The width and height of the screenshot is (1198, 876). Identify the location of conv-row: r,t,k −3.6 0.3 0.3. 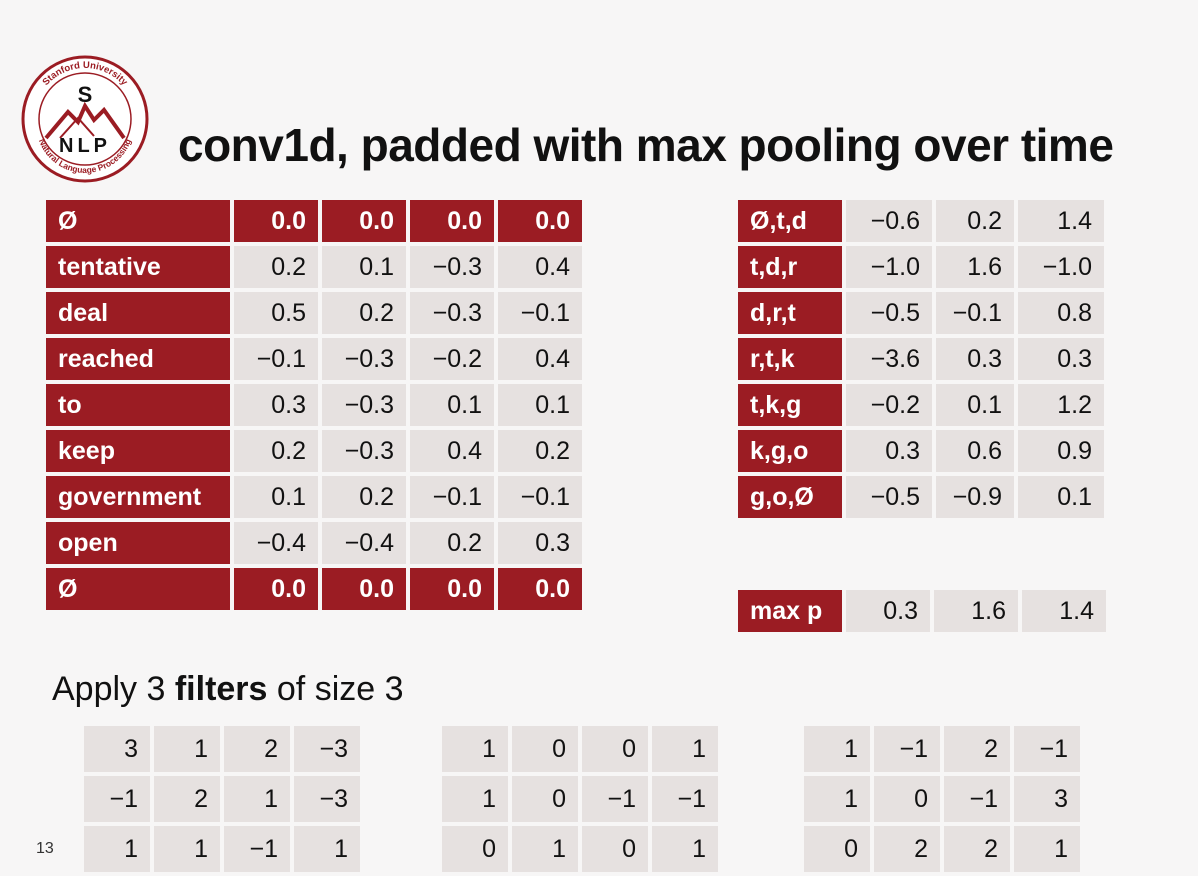
(921, 359).